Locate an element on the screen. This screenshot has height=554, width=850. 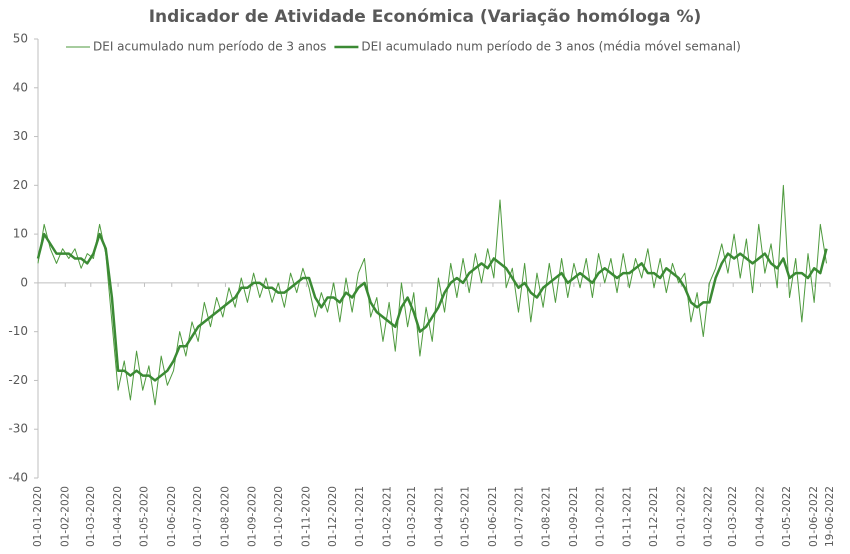
x-tick-label: 01-10-2021 is located at coordinates (600, 516).